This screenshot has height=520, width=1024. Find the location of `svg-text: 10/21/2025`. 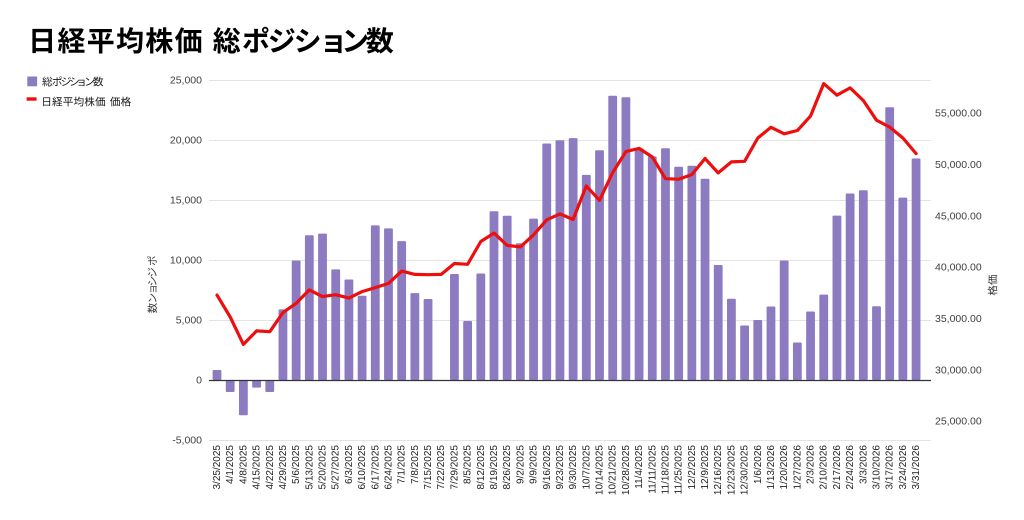

svg-text: 10/21/2025 is located at coordinates (613, 470).